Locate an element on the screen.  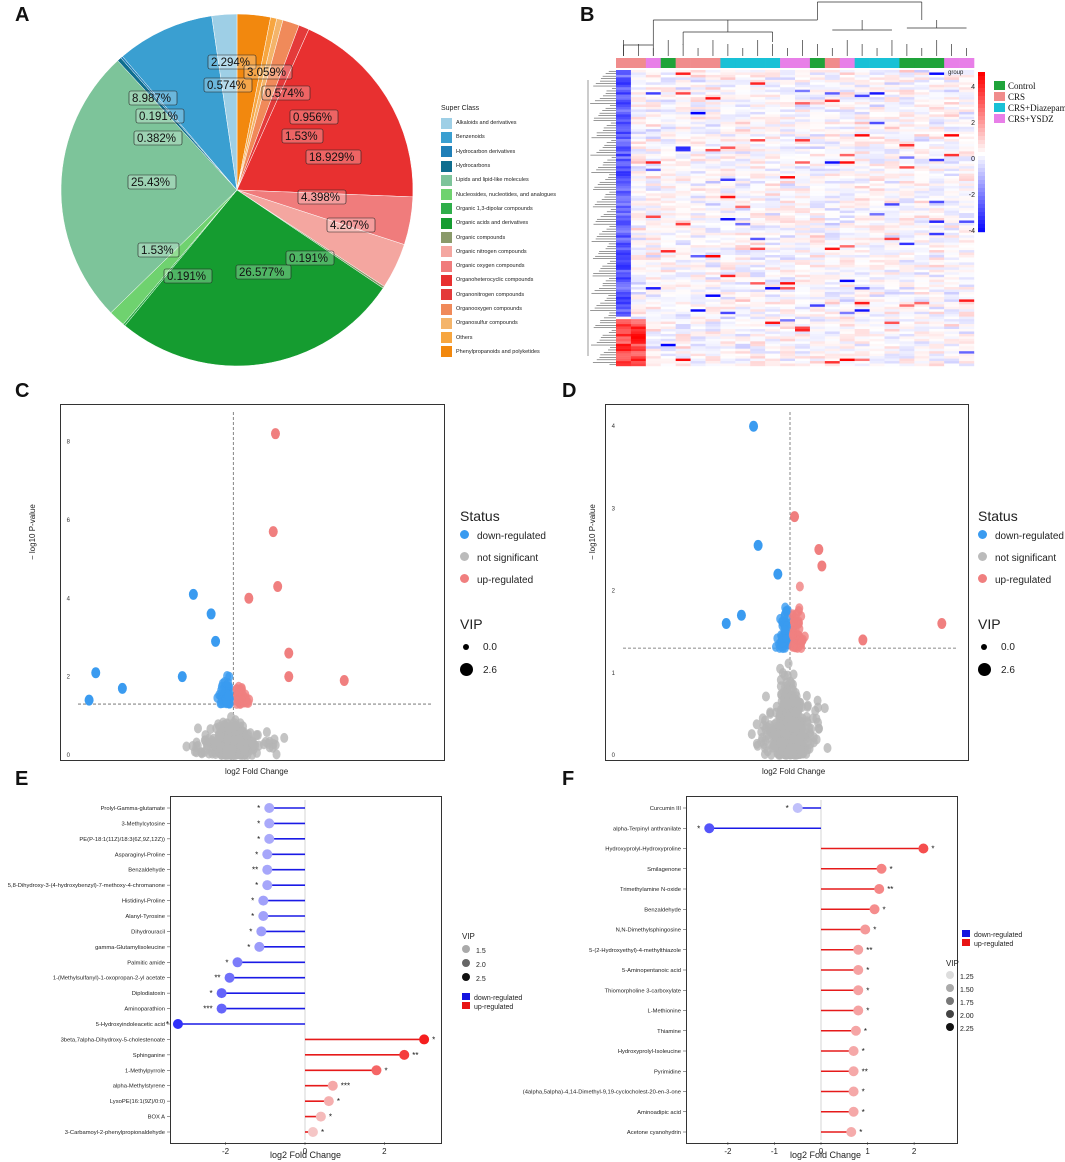
pie-label-box is located at coordinates (228, 85).